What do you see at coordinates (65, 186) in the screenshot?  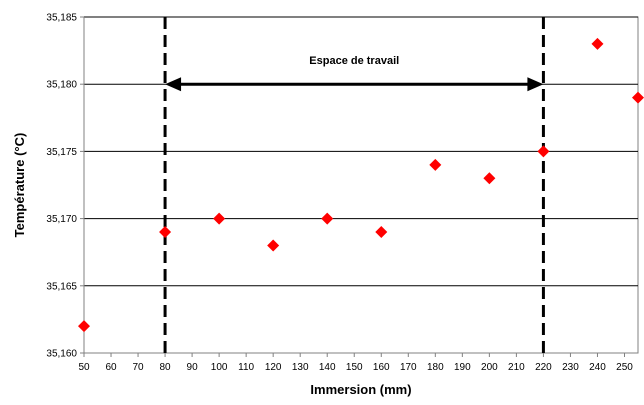 I see `y-tick-labels: 35,160 35,165 35,170 35,175 35,180 35,185` at bounding box center [65, 186].